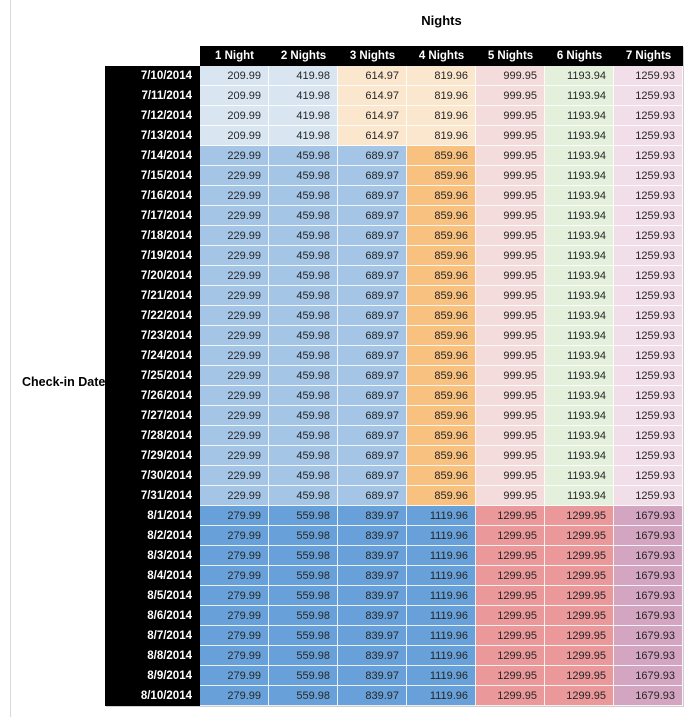 The width and height of the screenshot is (688, 717). What do you see at coordinates (152, 476) in the screenshot?
I see `checkin-date-cell: 7/30/2014` at bounding box center [152, 476].